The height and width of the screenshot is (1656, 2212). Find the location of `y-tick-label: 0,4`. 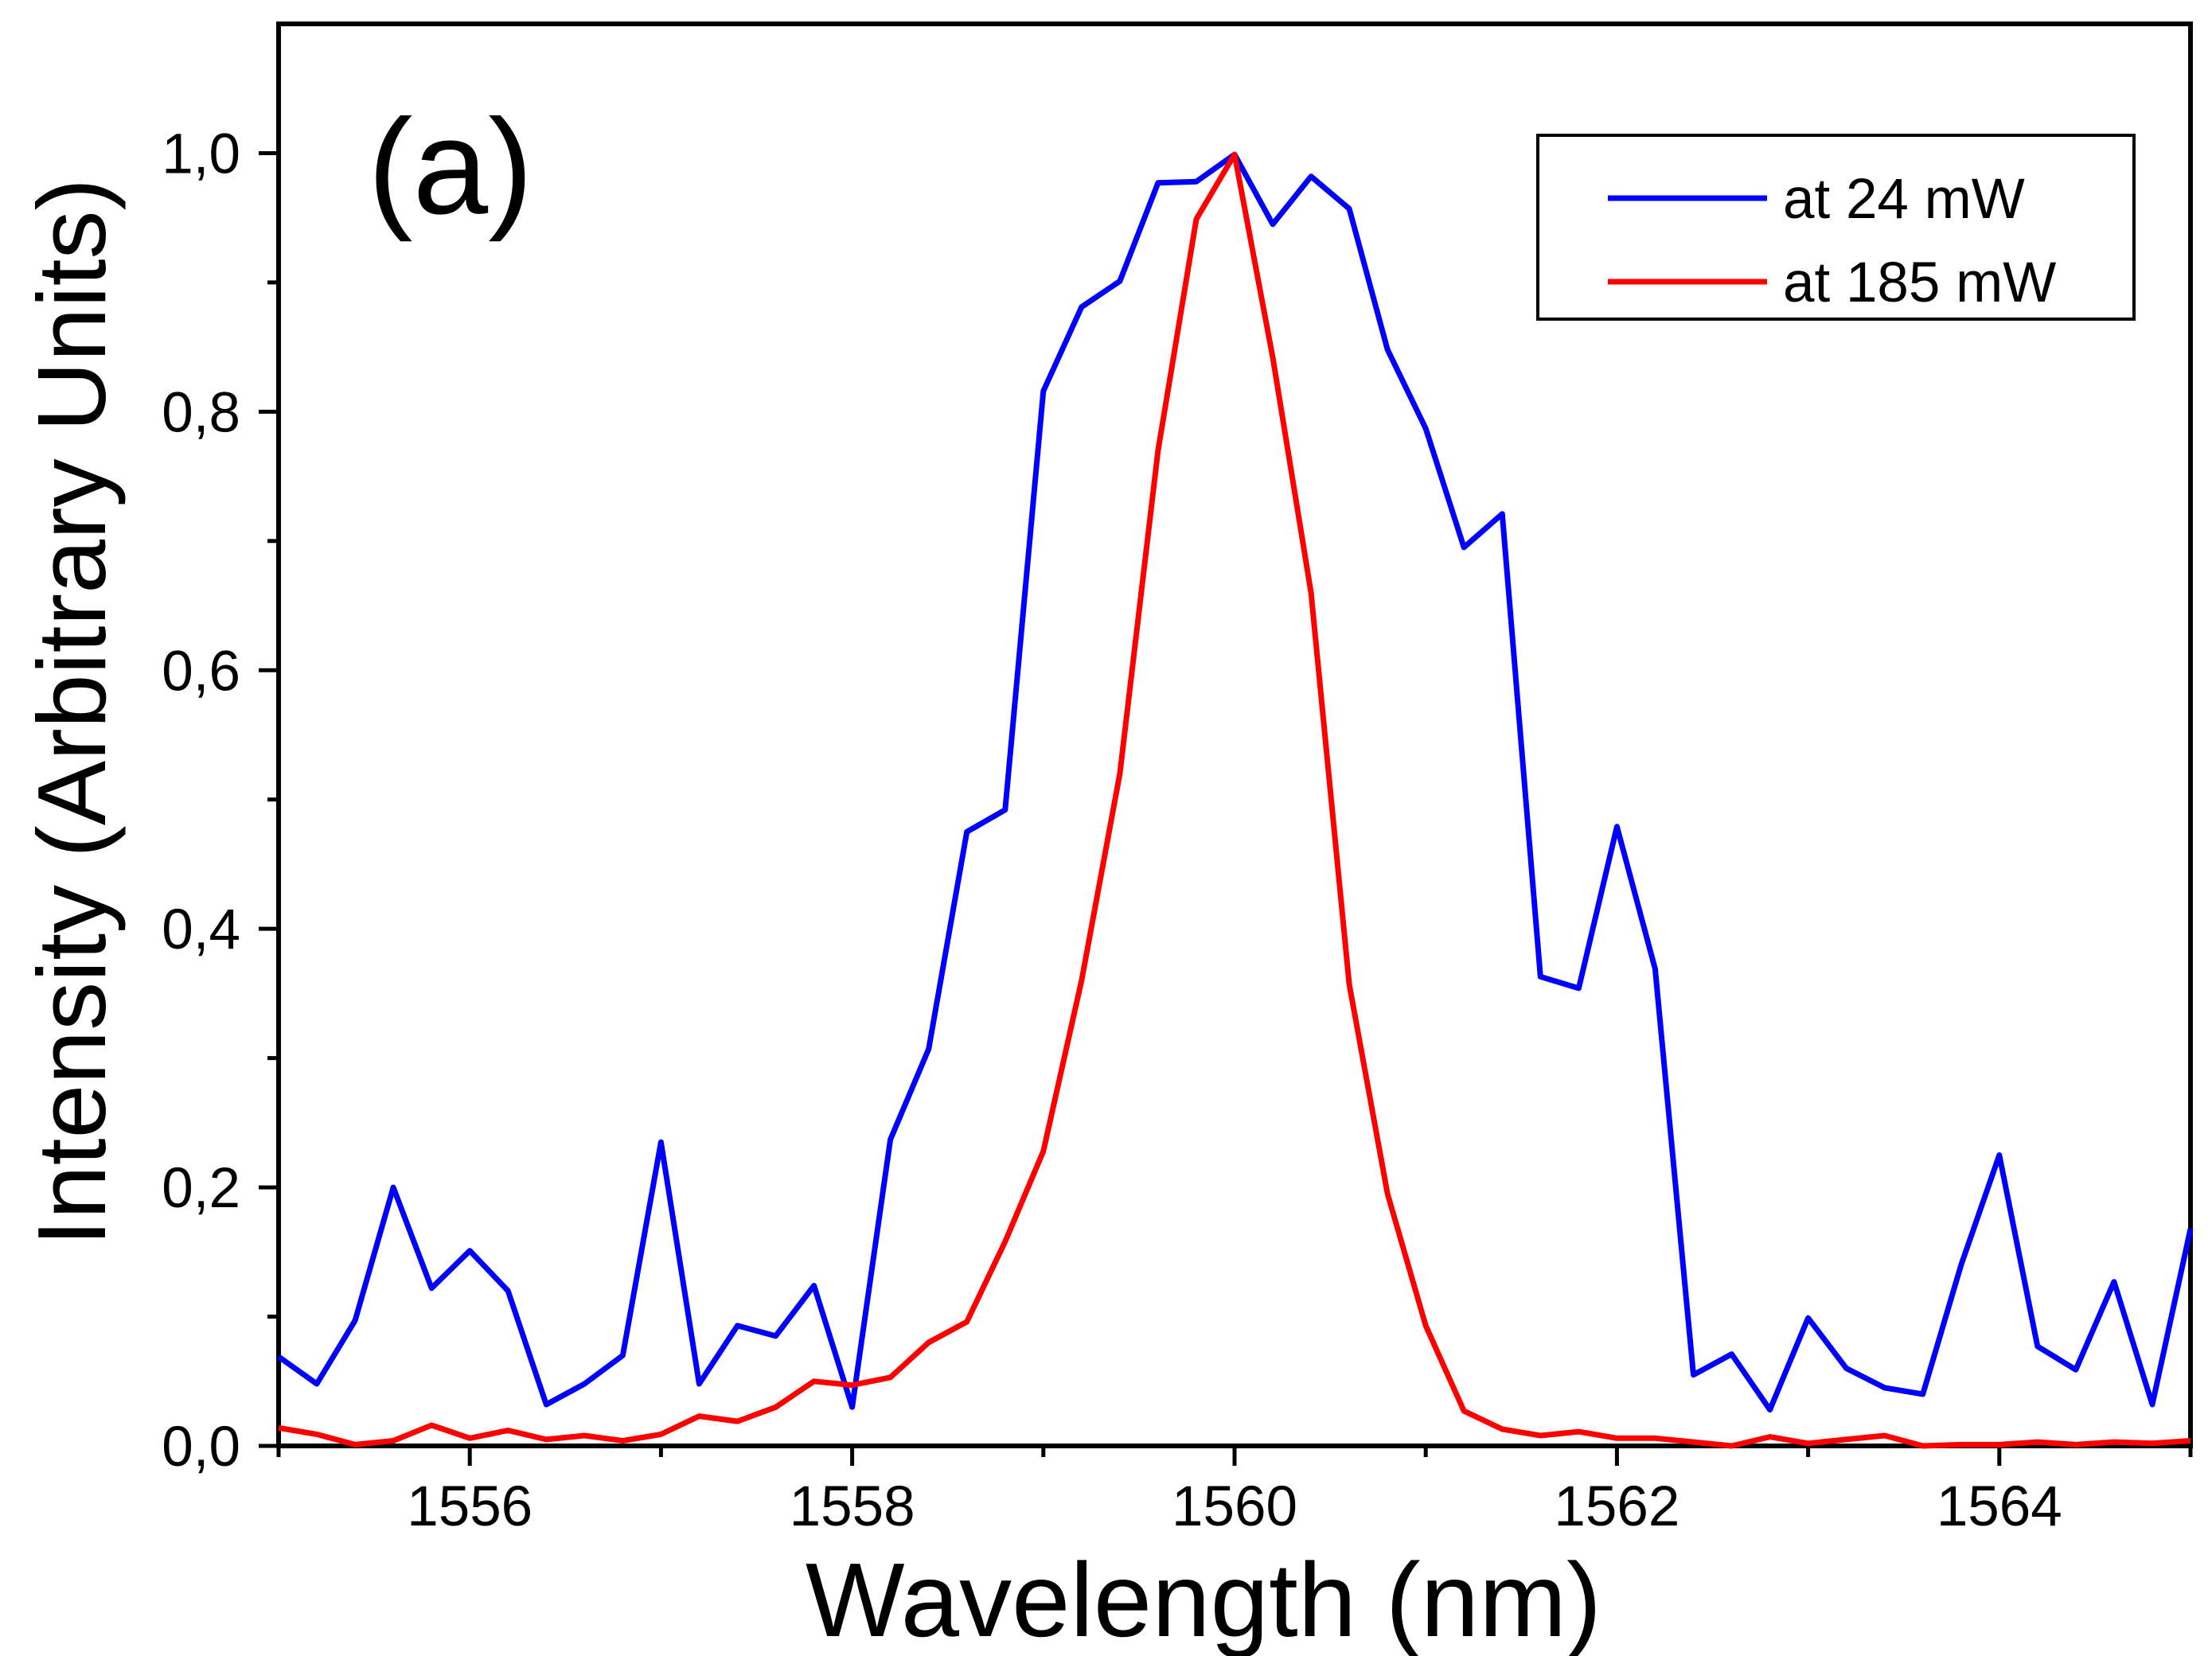

y-tick-label: 0,4 is located at coordinates (201, 929).